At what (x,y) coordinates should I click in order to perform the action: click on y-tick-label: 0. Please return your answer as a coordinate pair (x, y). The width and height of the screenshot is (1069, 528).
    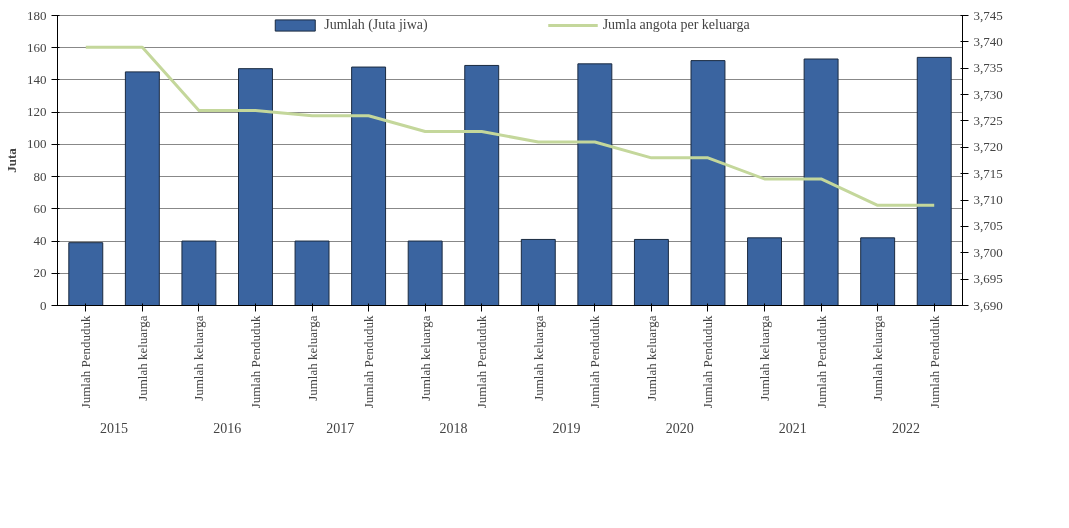
    Looking at the image, I should click on (43, 305).